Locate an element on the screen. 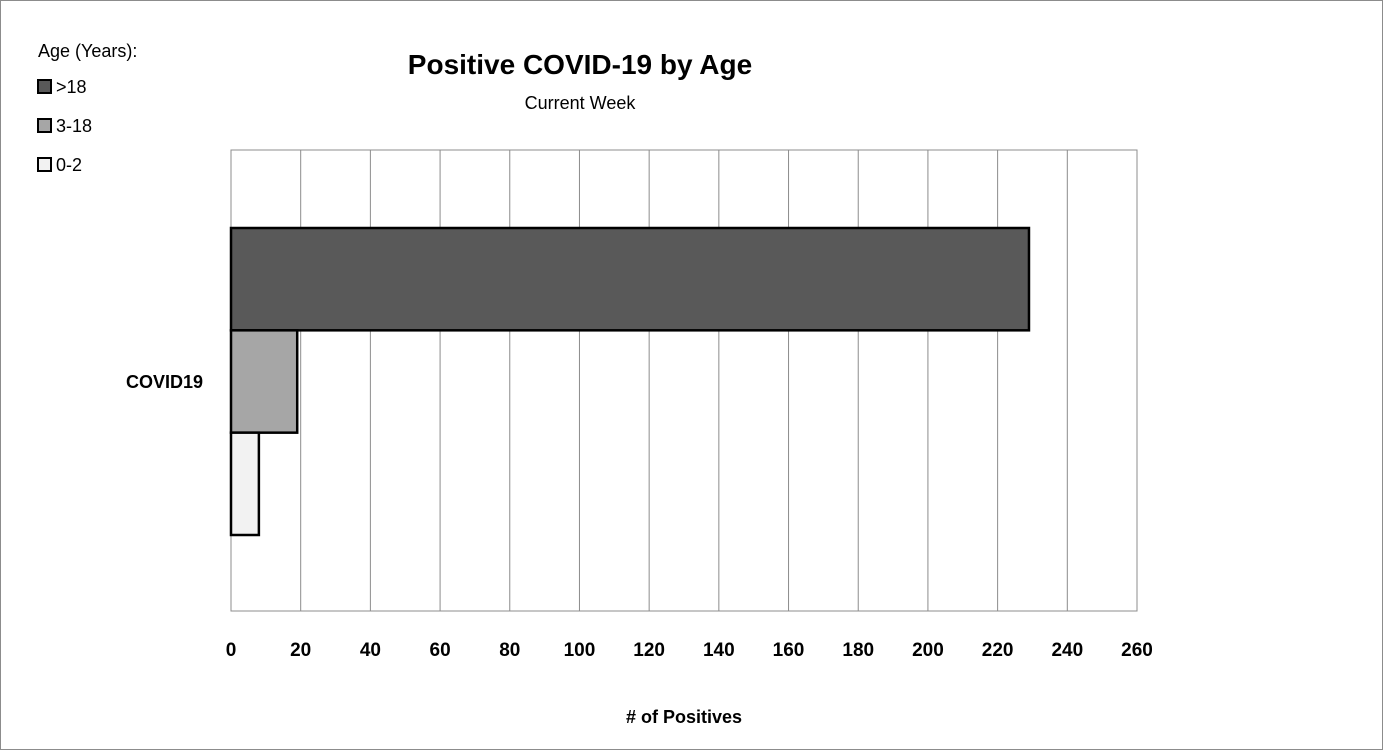 Image resolution: width=1383 pixels, height=750 pixels. x-tick-label: 160 is located at coordinates (789, 650).